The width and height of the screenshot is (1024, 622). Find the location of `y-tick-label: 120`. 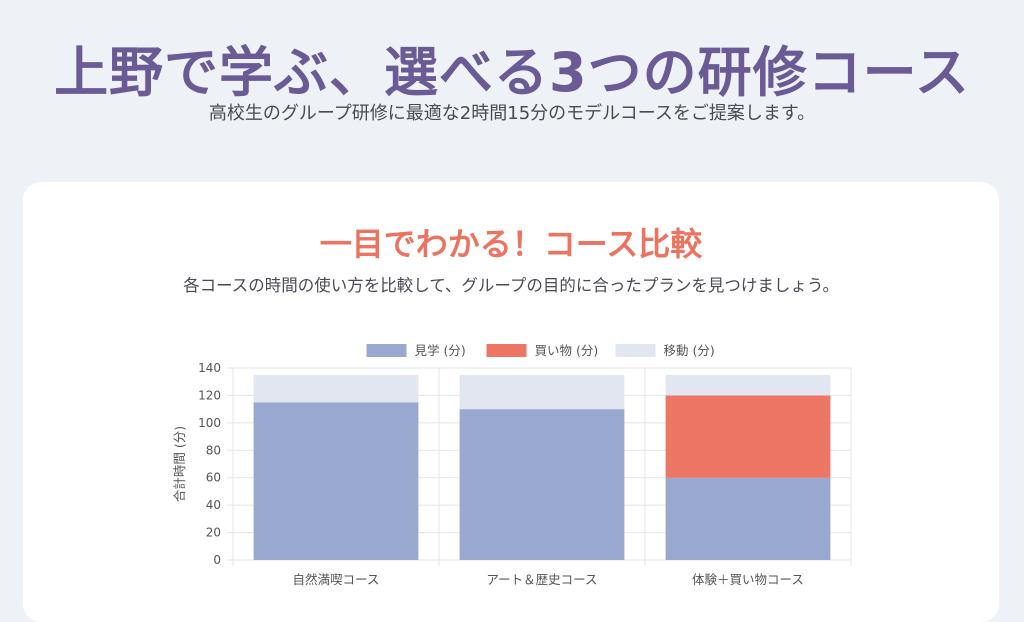

y-tick-label: 120 is located at coordinates (209, 395).